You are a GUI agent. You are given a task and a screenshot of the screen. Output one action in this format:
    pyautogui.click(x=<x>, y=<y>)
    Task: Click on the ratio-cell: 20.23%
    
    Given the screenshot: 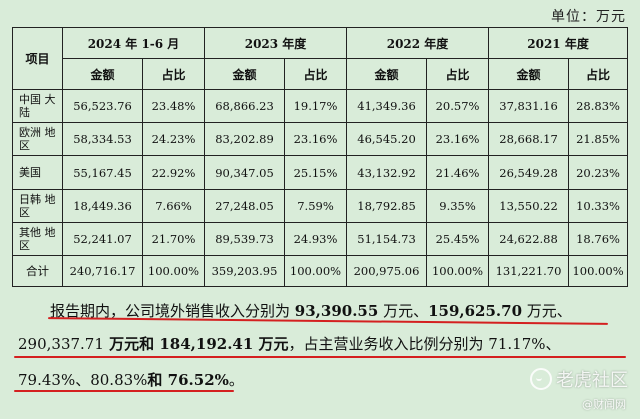 What is the action you would take?
    pyautogui.click(x=598, y=172)
    